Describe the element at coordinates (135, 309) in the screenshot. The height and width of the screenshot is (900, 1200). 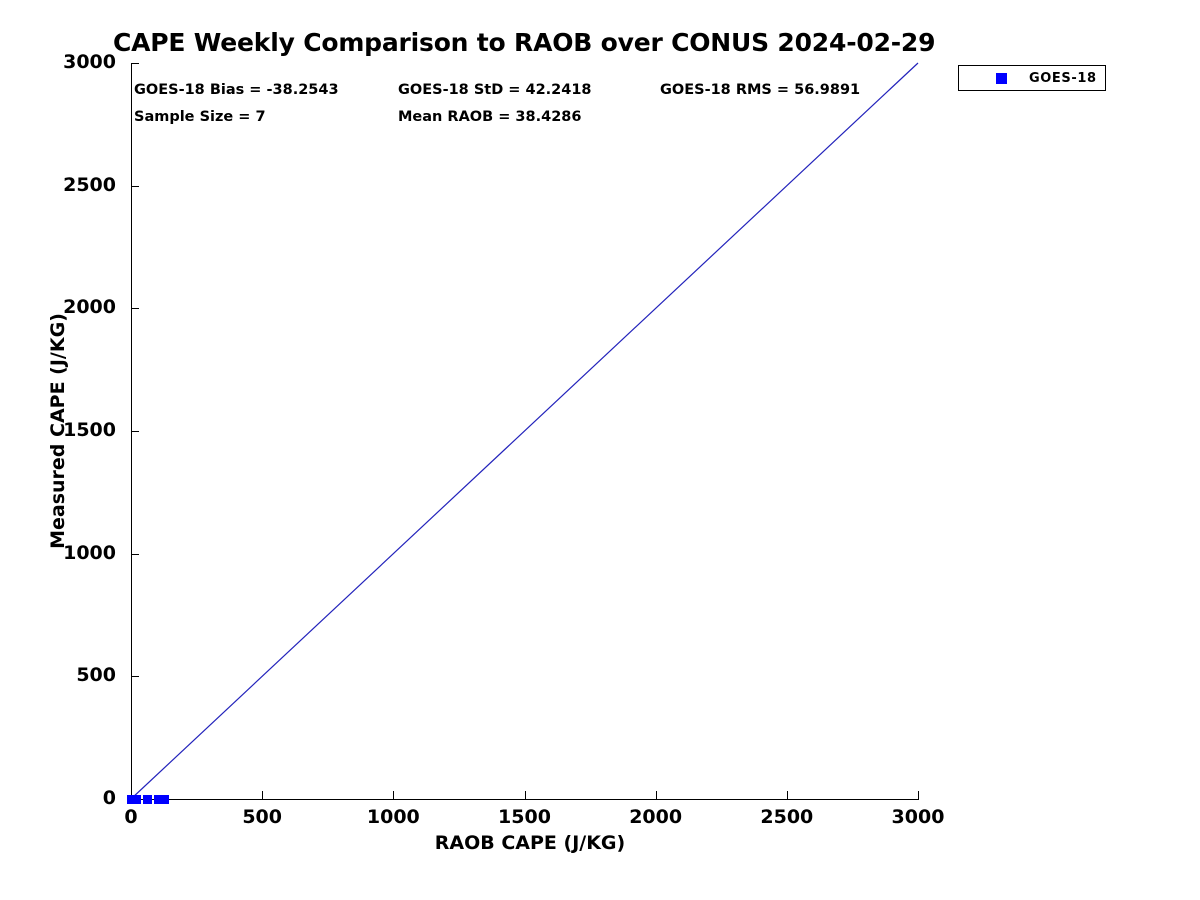
I see `y-tick-2000` at that location.